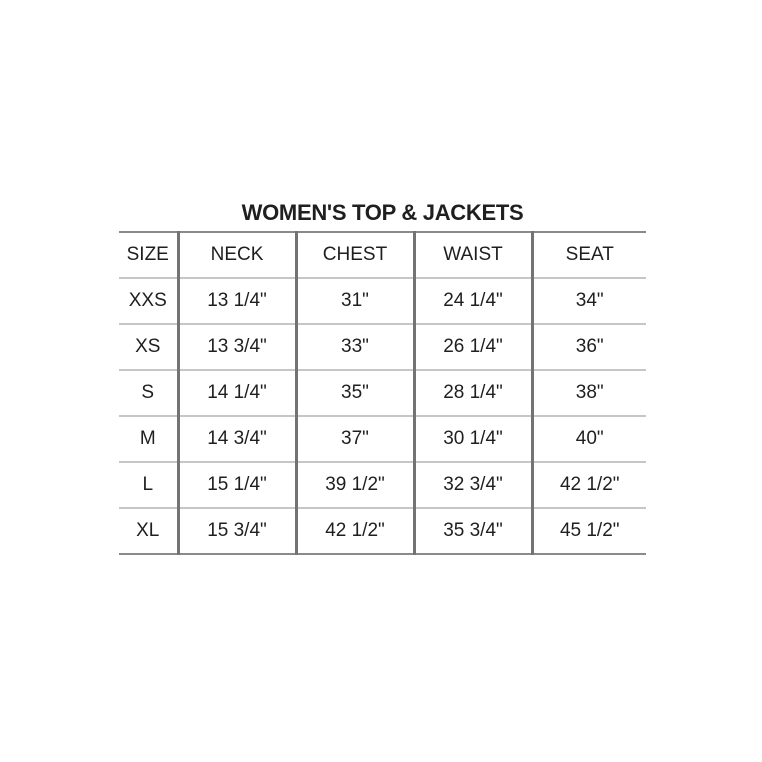  Describe the element at coordinates (588, 484) in the screenshot. I see `seat-measurement: 42 1/2"` at that location.